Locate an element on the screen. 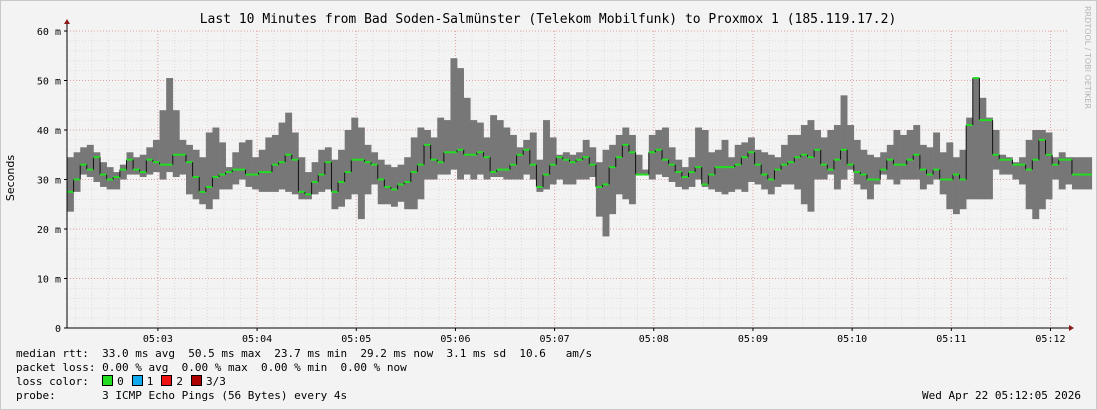 This screenshot has width=1097, height=410. x-tick-label: 05:05 is located at coordinates (356, 339).